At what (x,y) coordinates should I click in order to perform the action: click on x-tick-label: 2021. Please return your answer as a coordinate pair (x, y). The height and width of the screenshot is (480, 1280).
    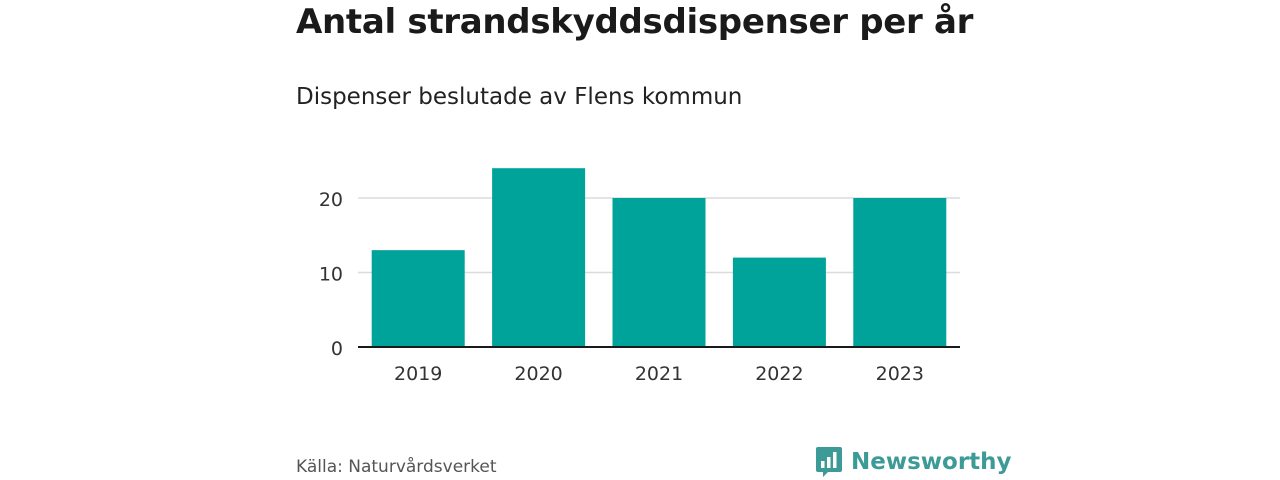
    Looking at the image, I should click on (659, 374).